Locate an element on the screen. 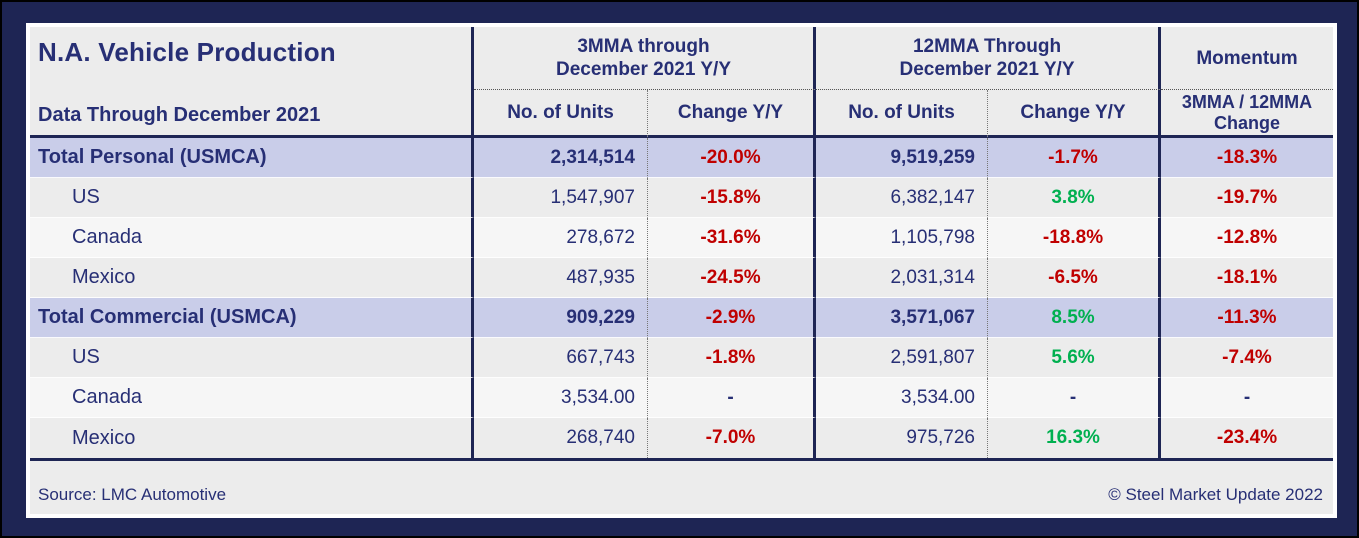  group-header-momentum: Momentum is located at coordinates (1247, 58).